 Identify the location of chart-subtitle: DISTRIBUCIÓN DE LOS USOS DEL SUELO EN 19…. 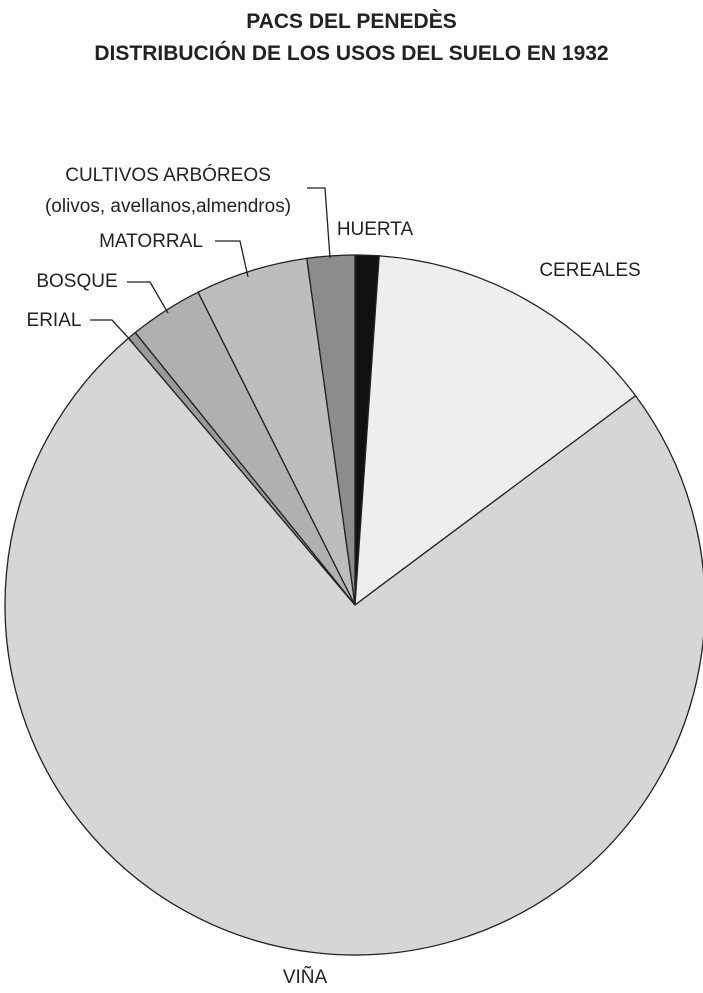
(351, 53).